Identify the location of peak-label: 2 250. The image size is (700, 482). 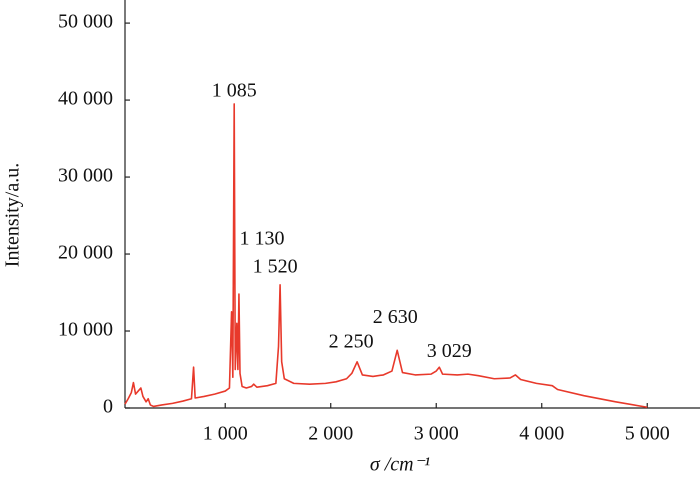
(351, 341).